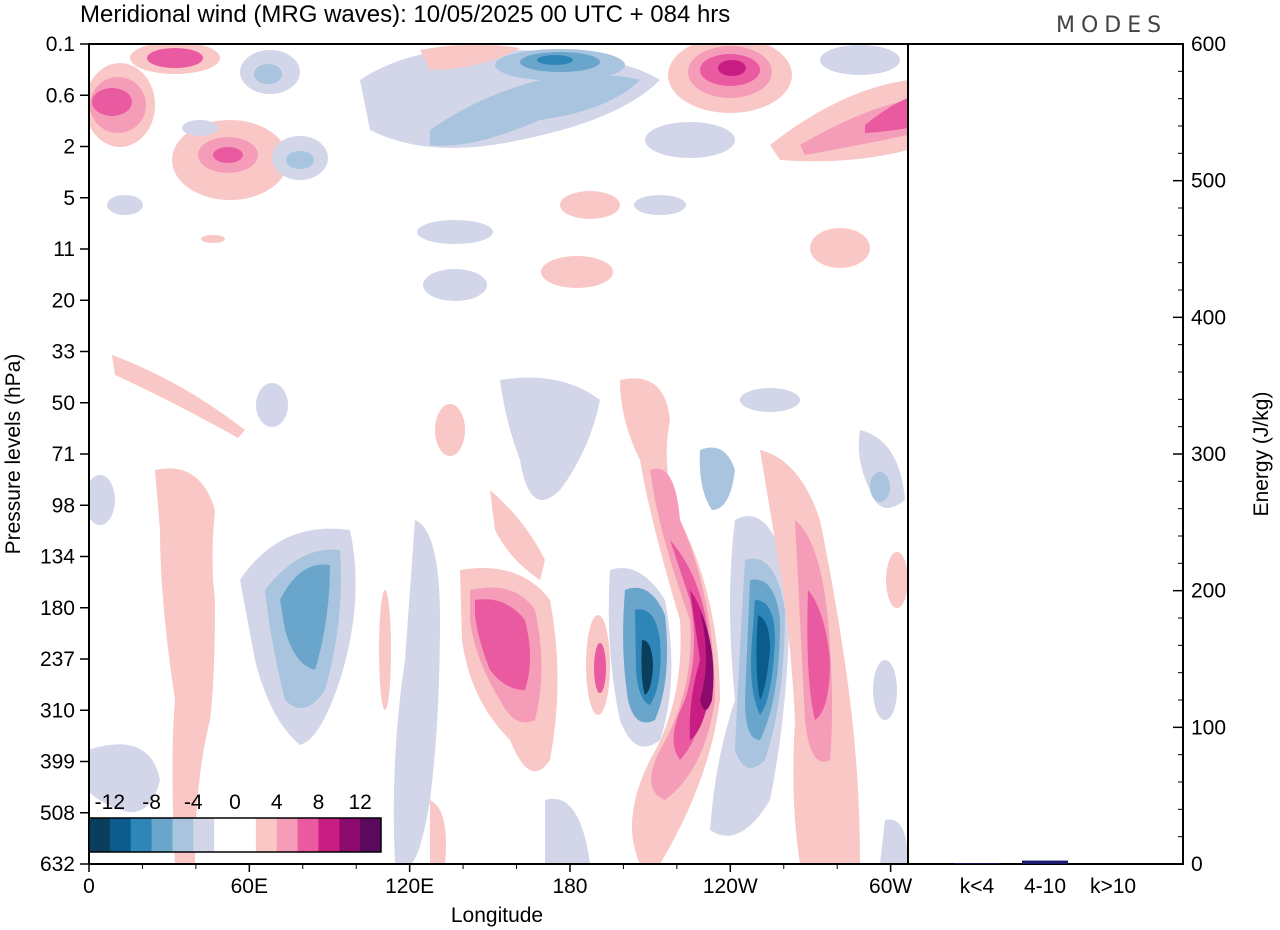  Describe the element at coordinates (69, 147) in the screenshot. I see `pressure-tick-label: 2` at that location.